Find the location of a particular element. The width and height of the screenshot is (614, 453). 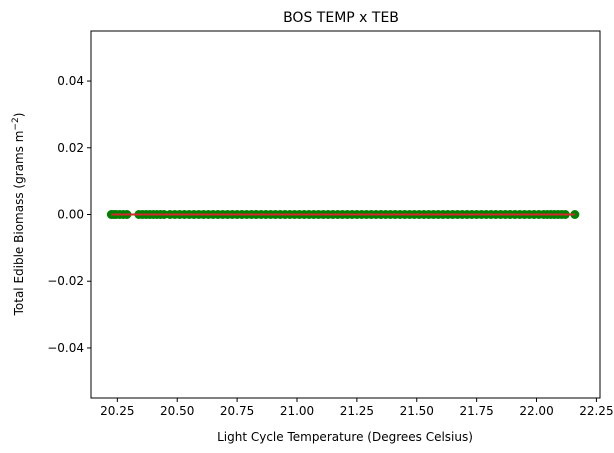

chart-title: BOS TEMP x TEB is located at coordinates (341, 18).